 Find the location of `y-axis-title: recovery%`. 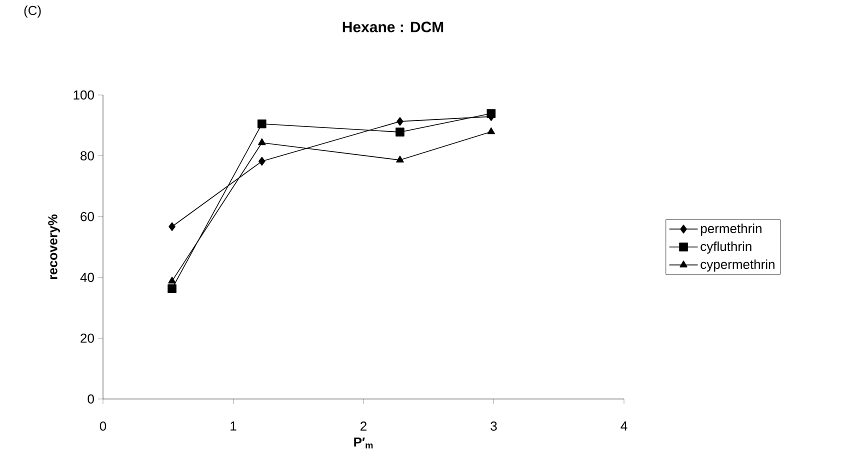

y-axis-title: recovery% is located at coordinates (54, 247).